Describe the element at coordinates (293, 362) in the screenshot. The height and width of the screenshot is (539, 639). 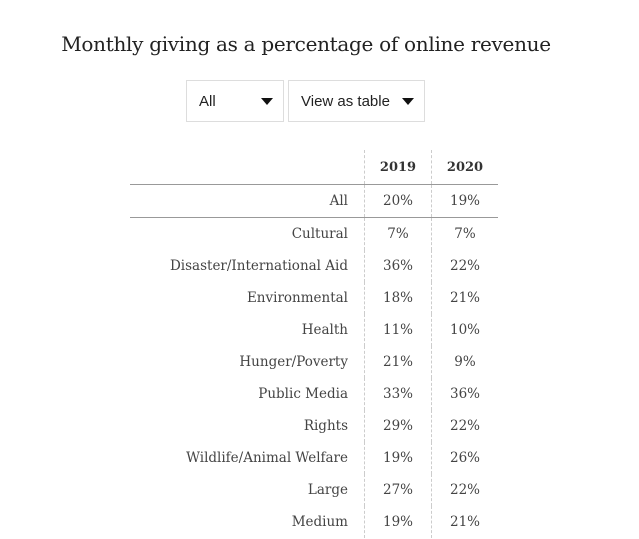
I see `row-label: Hunger/Poverty` at that location.